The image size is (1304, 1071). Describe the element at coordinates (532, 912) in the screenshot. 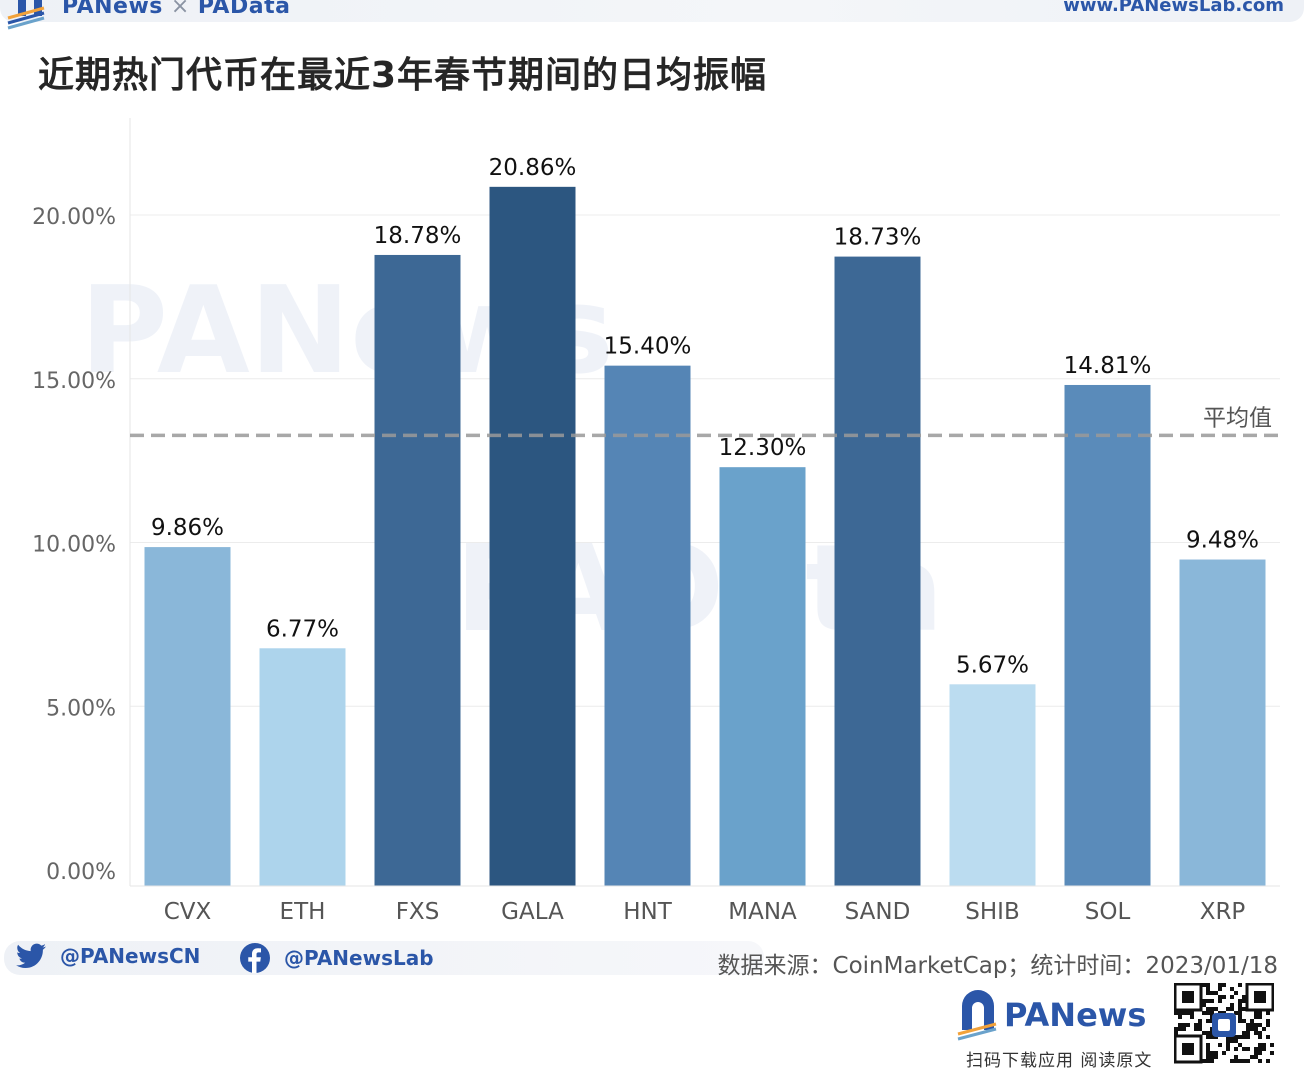

I see `x-tick-label-gala: GALA` at that location.